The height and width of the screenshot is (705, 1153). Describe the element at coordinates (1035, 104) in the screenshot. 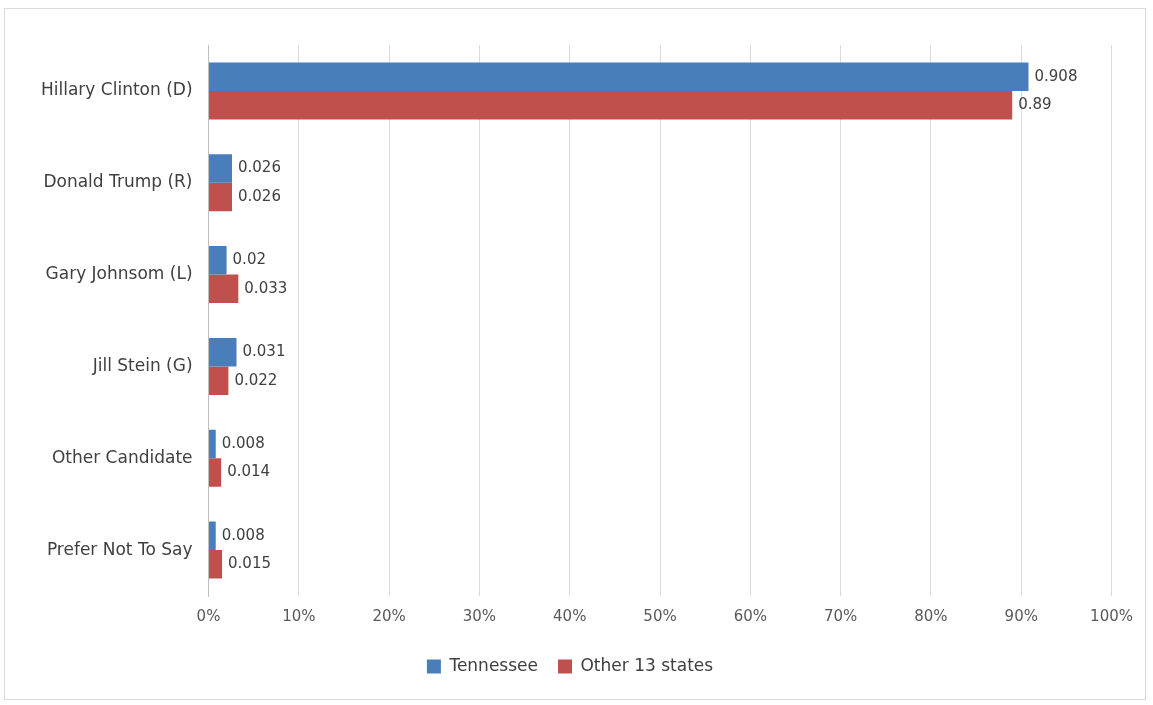

I see `data-label: 0.89` at that location.